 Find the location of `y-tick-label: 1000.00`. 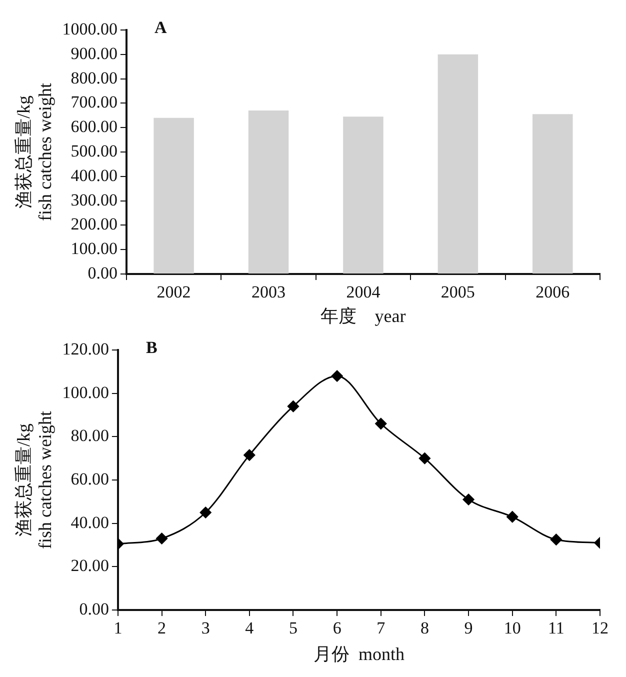

y-tick-label: 1000.00 is located at coordinates (90, 28).